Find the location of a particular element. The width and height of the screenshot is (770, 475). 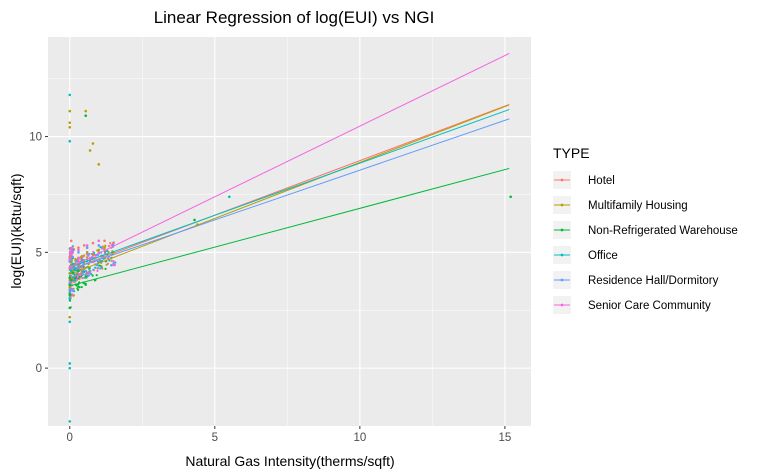

chart-title: Linear Regression of log(EUI) vs NGI is located at coordinates (294, 17).